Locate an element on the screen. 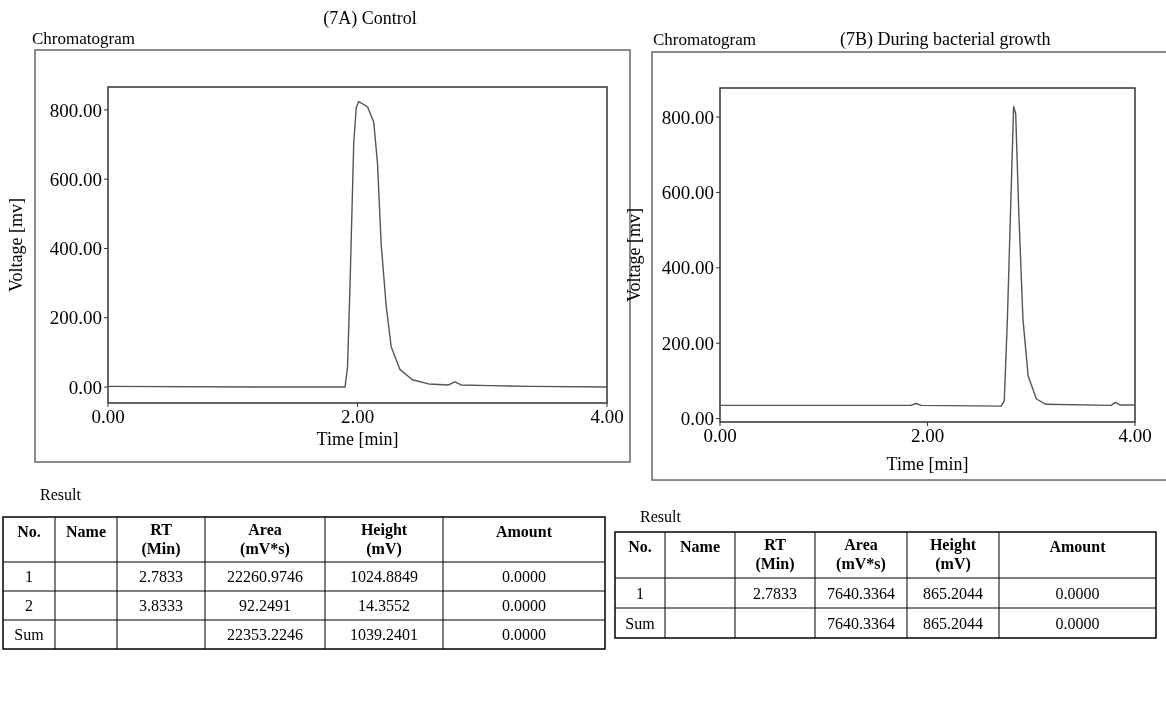  chart-title: (7B) During bacterial growth is located at coordinates (945, 39).